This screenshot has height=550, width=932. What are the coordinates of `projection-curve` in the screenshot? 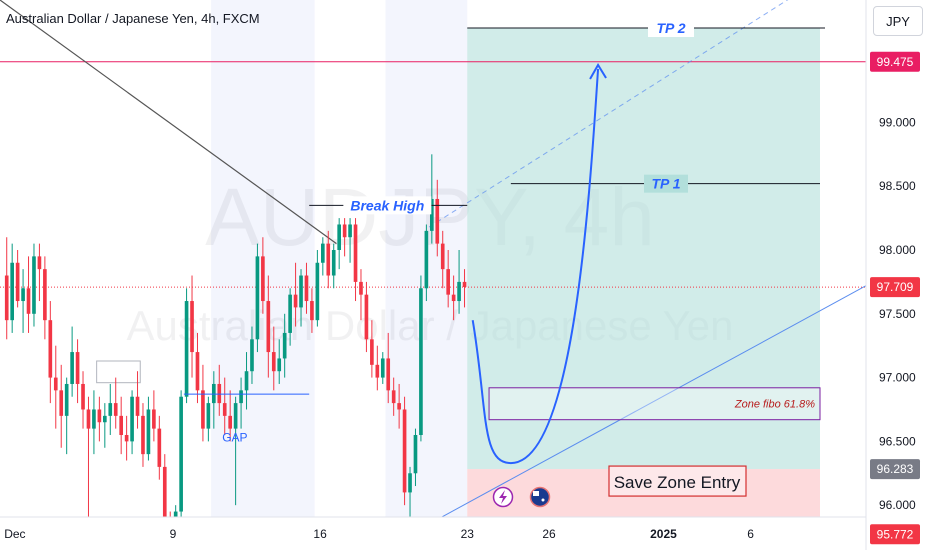 It's located at (535, 266).